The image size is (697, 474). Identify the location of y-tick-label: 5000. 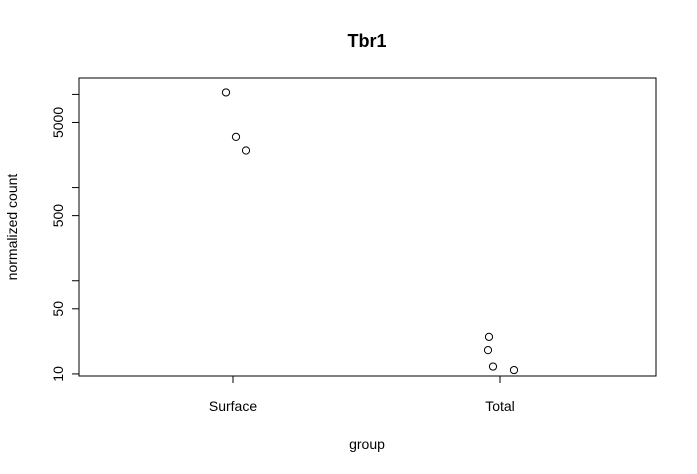
(58, 122).